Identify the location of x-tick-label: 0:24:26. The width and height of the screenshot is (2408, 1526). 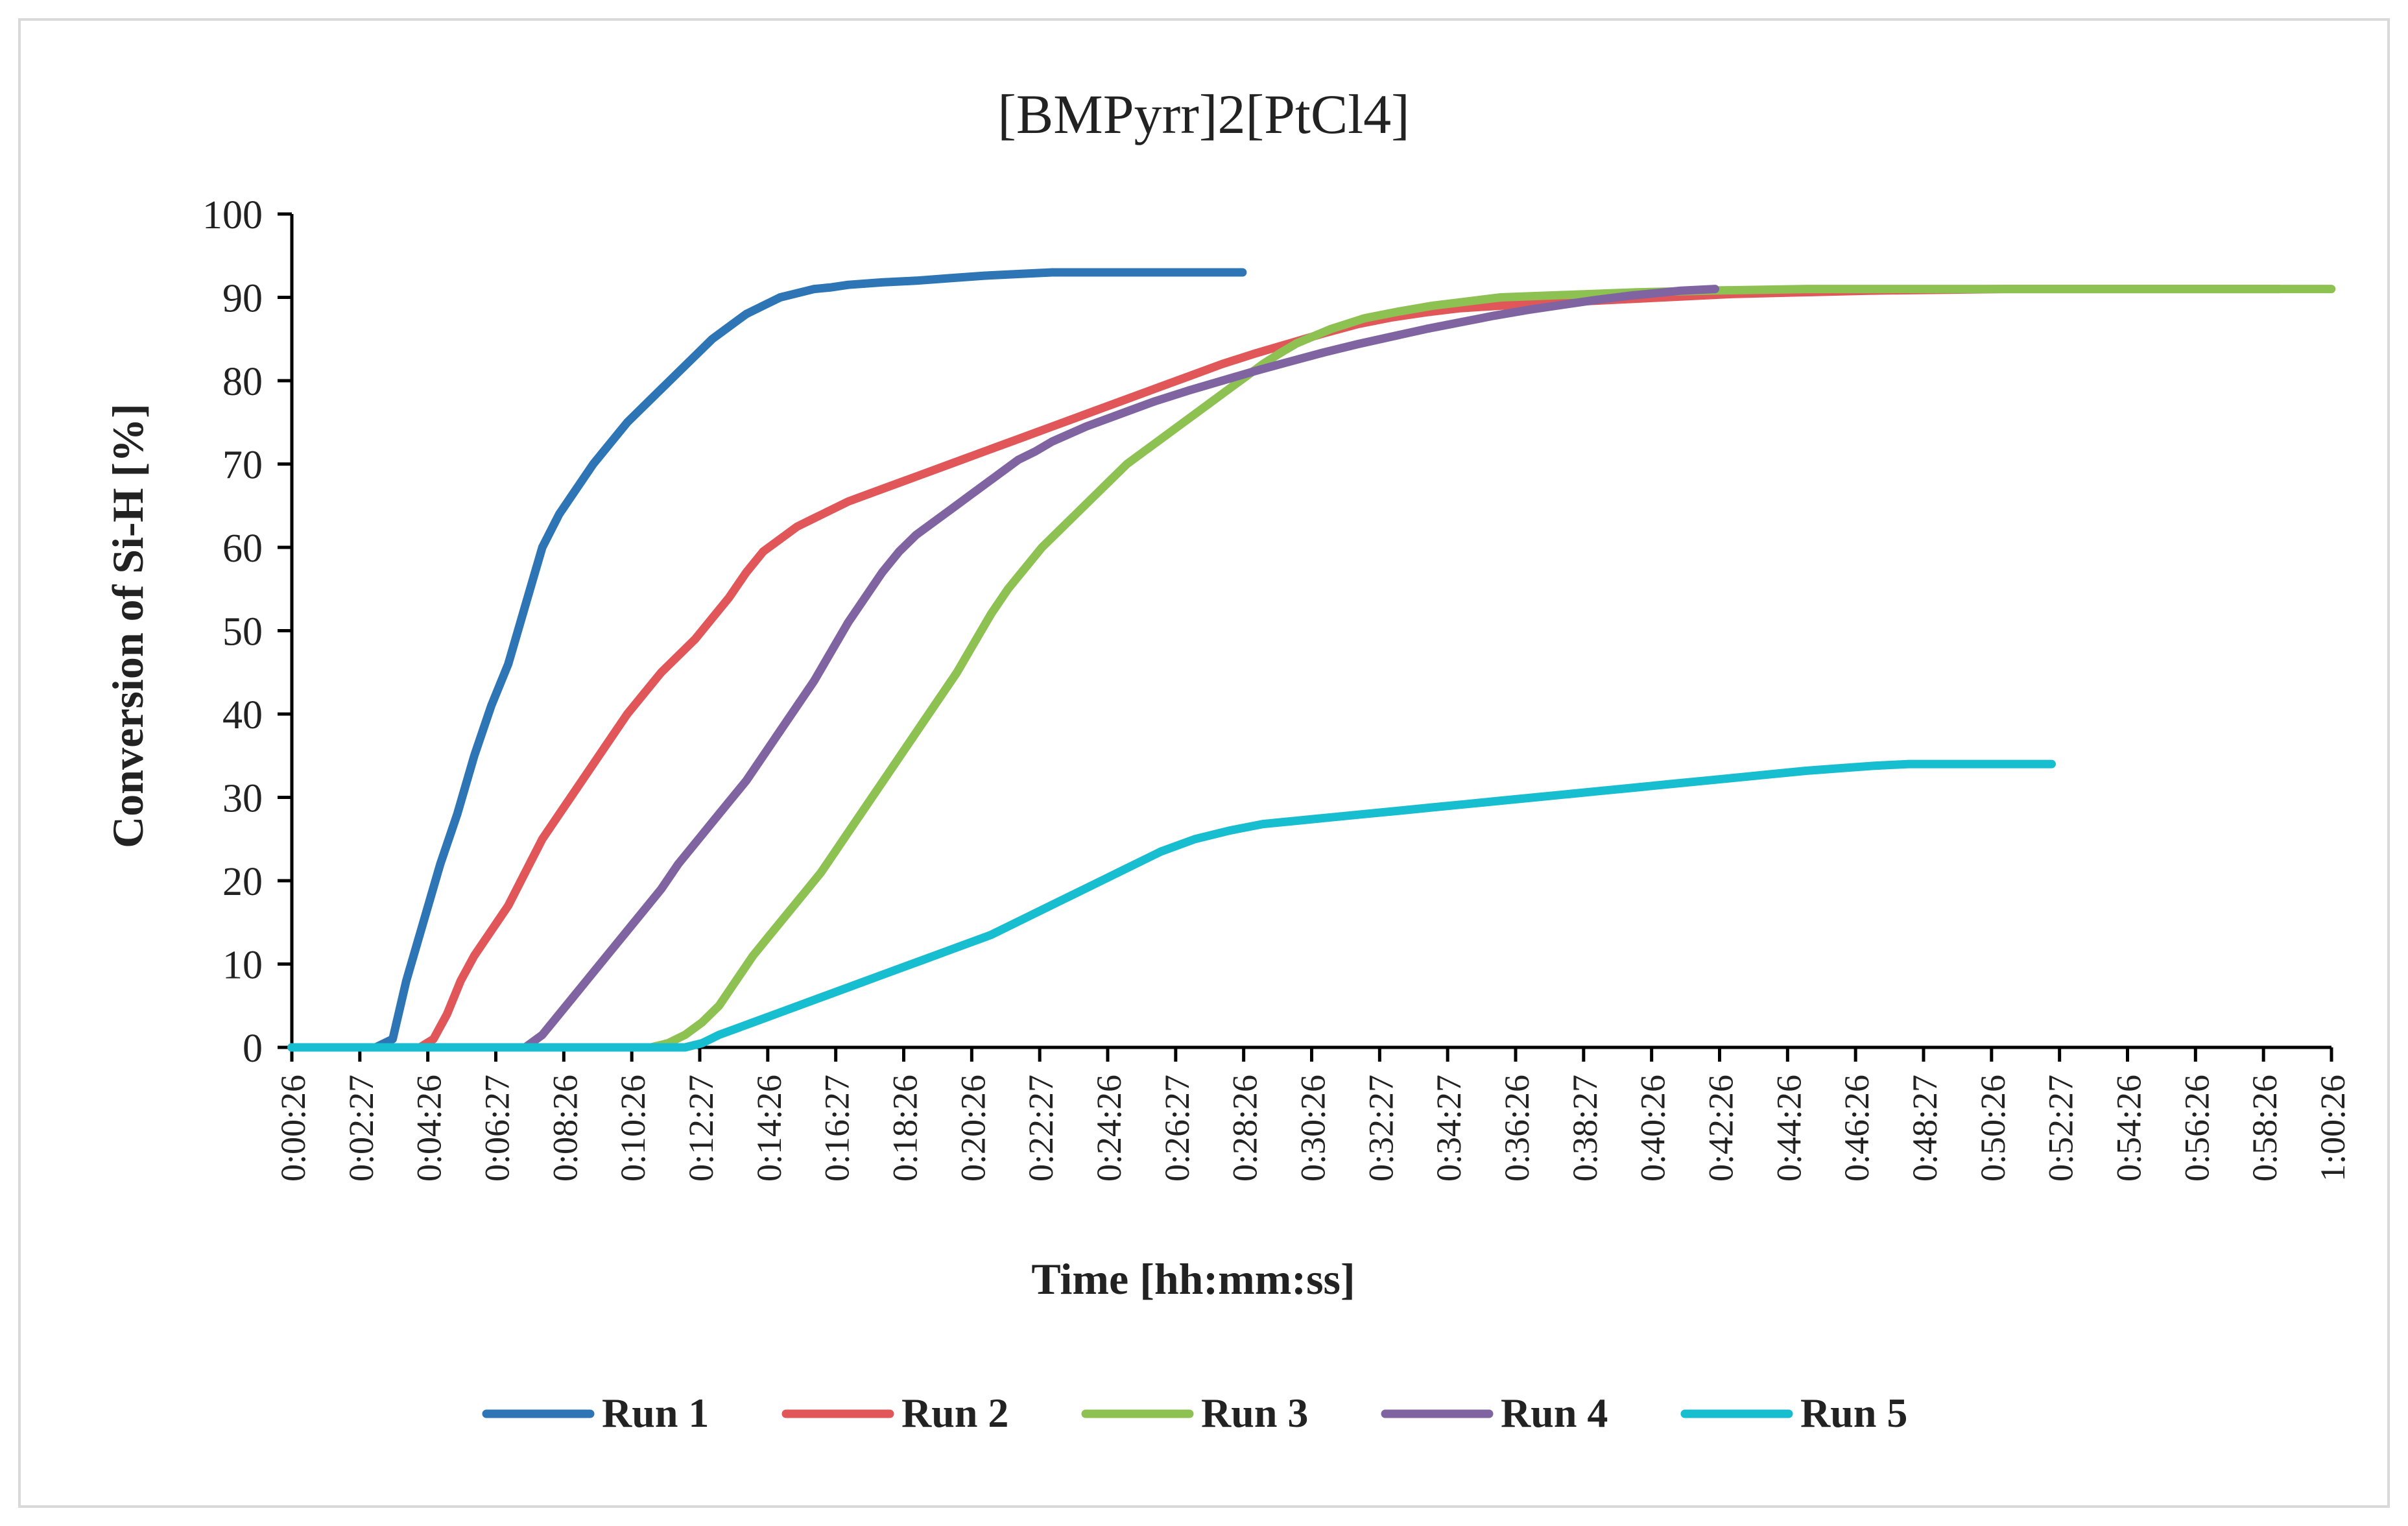
(1109, 1128).